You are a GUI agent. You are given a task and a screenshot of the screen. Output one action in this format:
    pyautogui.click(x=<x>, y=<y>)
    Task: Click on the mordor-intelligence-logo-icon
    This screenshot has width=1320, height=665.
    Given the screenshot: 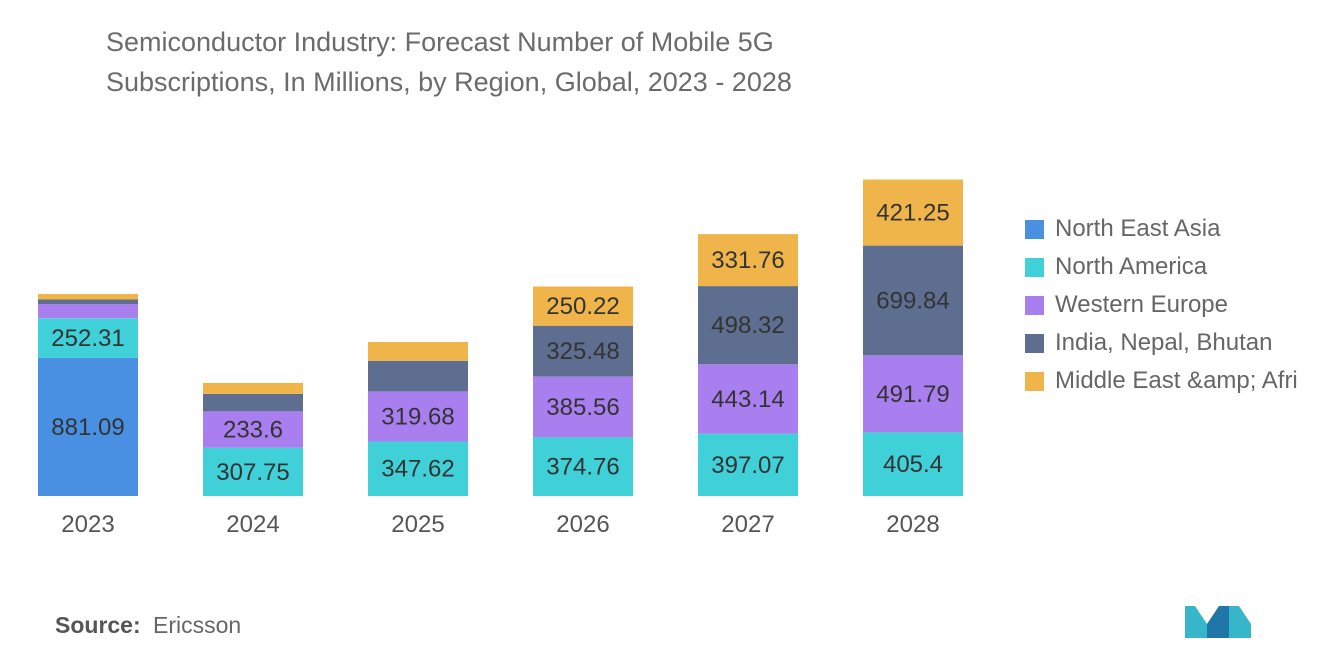 What is the action you would take?
    pyautogui.click(x=1218, y=622)
    